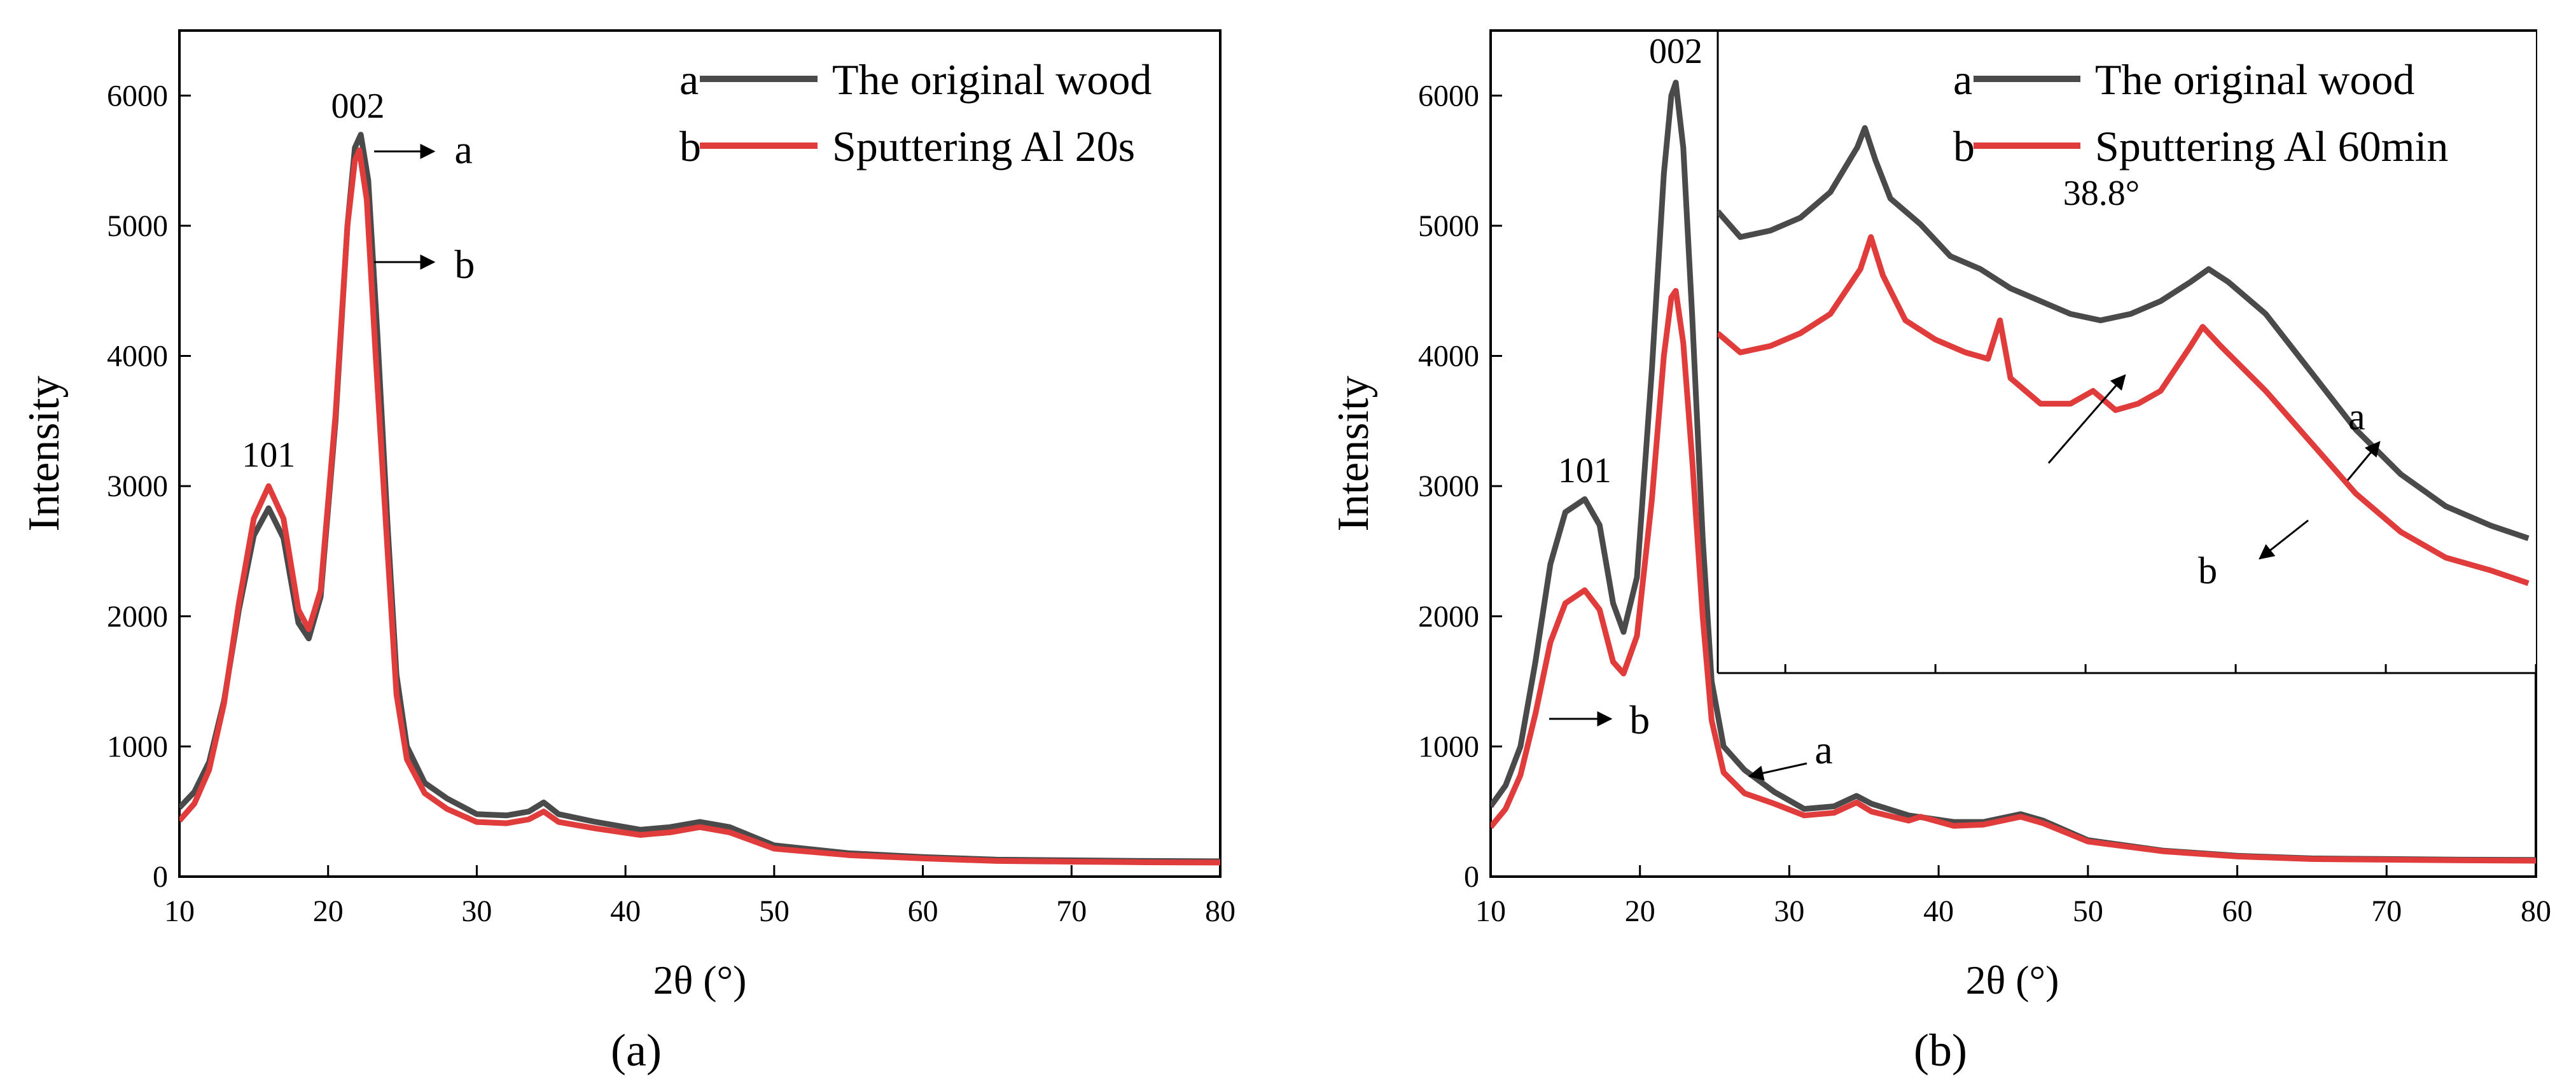  I want to click on annotation-38-8-degree: 38.8°, so click(2101, 194).